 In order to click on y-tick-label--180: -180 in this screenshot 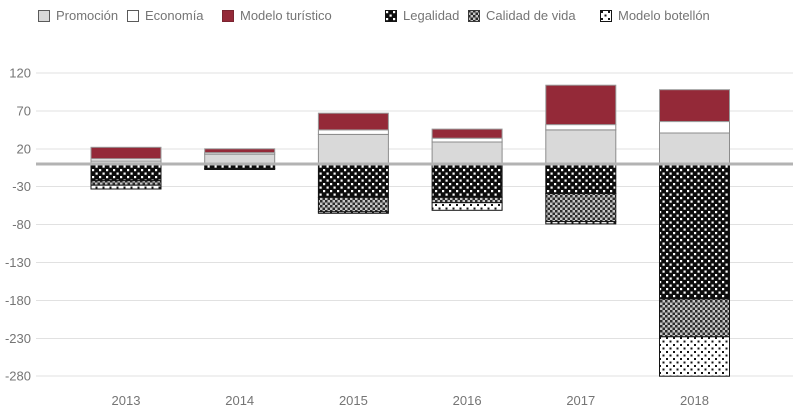, I will do `click(18, 300)`.